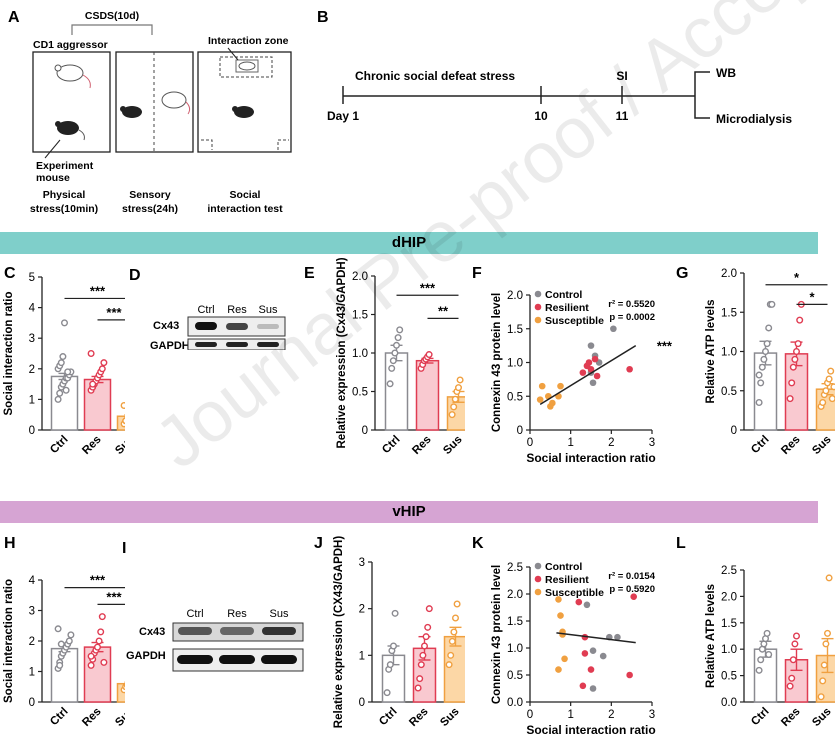 Image resolution: width=835 pixels, height=752 pixels. Describe the element at coordinates (309, 273) in the screenshot. I see `panel-letter: E` at that location.